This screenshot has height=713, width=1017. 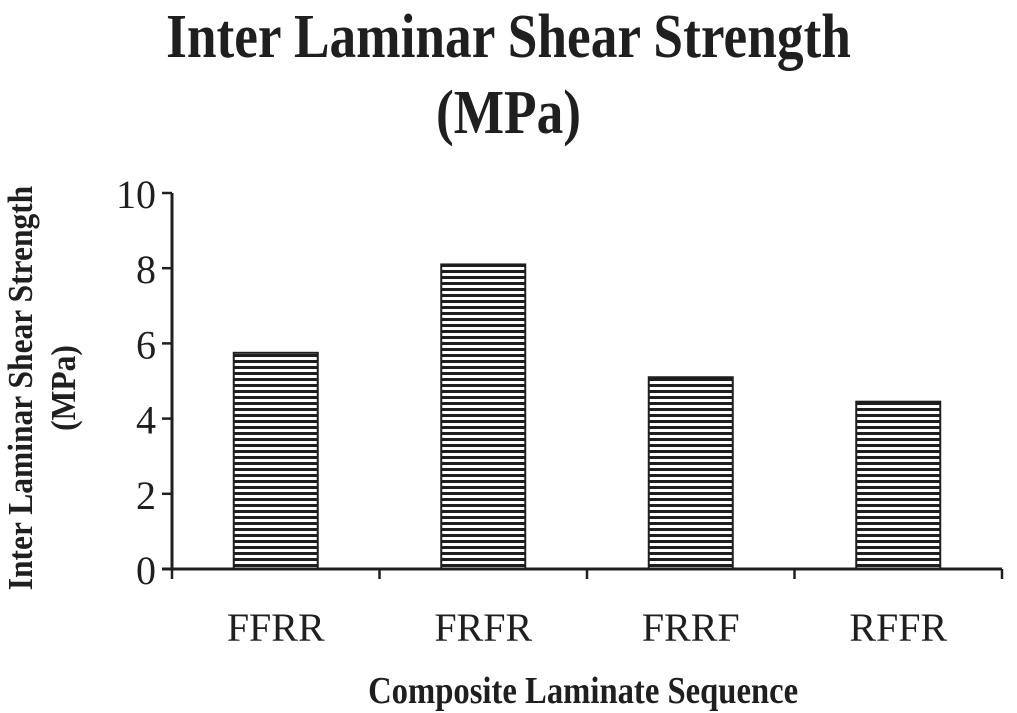 What do you see at coordinates (146, 269) in the screenshot?
I see `y-tick-label-8: 8` at bounding box center [146, 269].